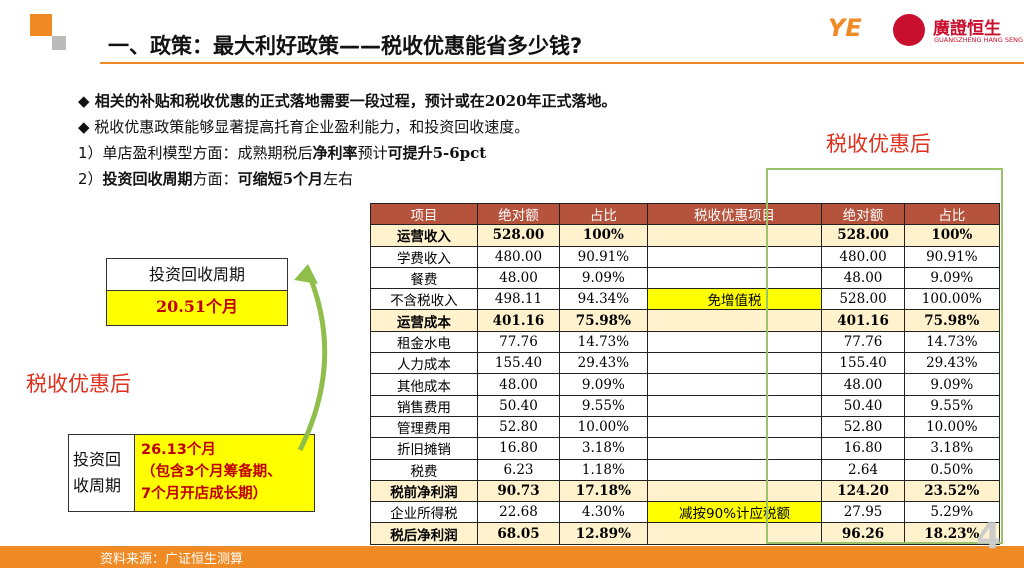 The image size is (1024, 576). What do you see at coordinates (512, 557) in the screenshot?
I see `footer-bar` at bounding box center [512, 557].